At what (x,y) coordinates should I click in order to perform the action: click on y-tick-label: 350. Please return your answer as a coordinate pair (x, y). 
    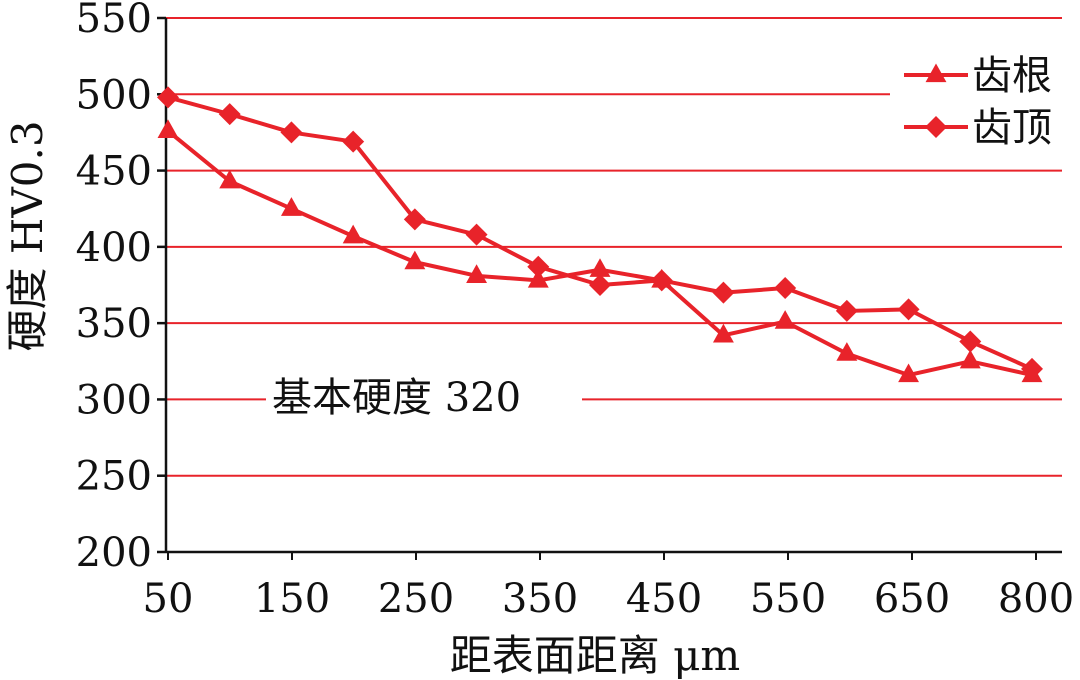
    Looking at the image, I should click on (114, 324).